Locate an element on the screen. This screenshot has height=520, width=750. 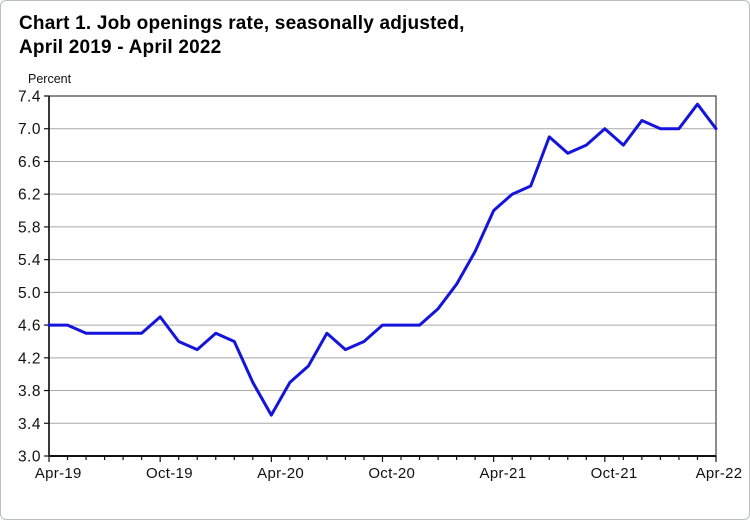
y-tick-label: 4.2 is located at coordinates (29, 358).